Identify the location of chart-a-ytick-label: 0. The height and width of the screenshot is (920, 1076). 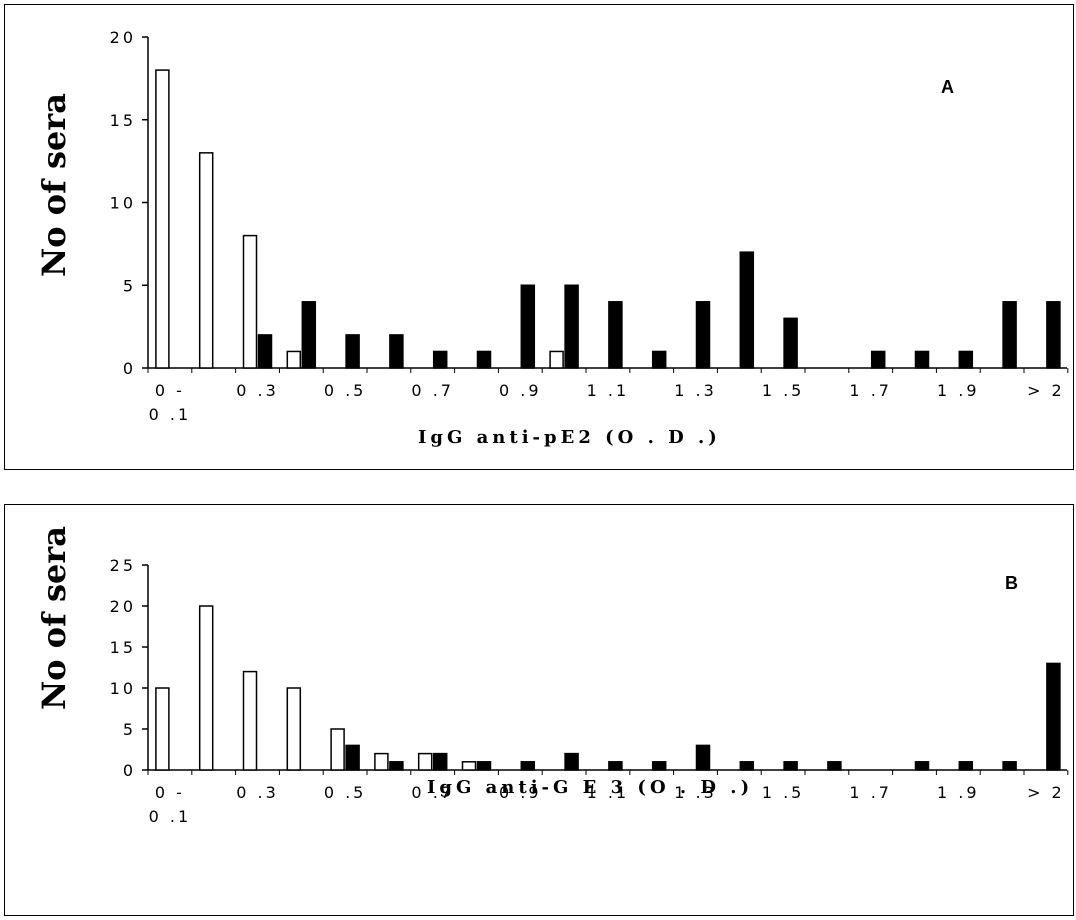
(129, 368).